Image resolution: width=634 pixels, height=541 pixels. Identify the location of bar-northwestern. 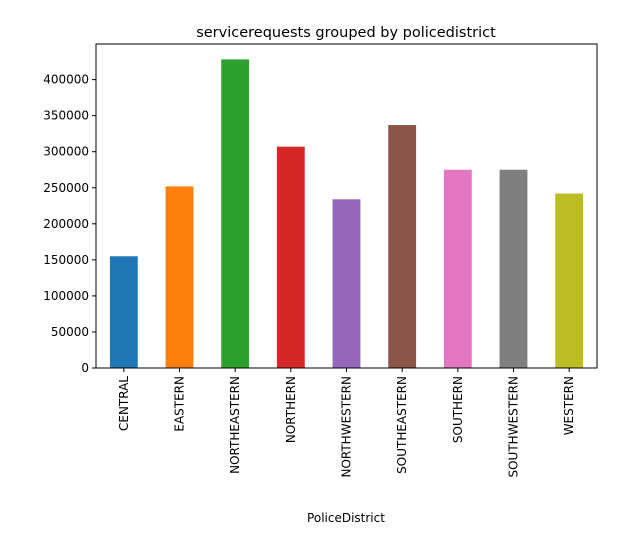
(346, 283).